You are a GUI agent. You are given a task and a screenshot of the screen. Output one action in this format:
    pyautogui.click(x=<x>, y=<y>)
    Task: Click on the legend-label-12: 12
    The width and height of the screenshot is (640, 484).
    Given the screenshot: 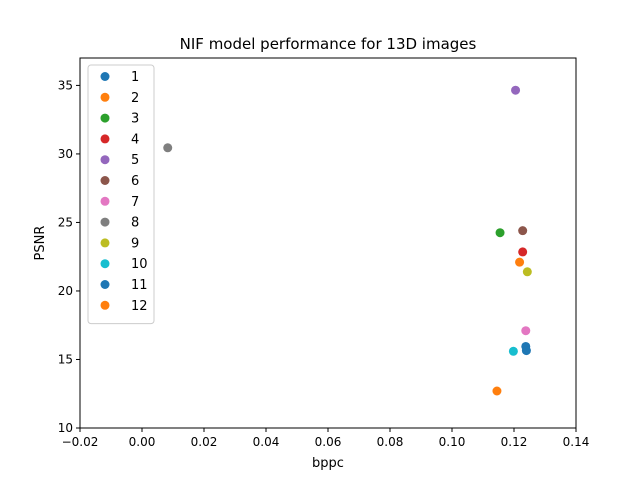 What is the action you would take?
    pyautogui.click(x=139, y=306)
    